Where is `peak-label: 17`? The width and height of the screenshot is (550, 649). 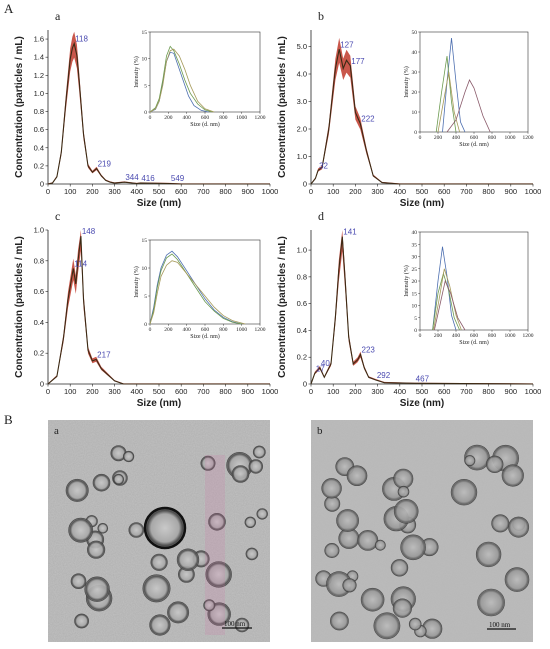 peak-label: 17 is located at coordinates (320, 368).